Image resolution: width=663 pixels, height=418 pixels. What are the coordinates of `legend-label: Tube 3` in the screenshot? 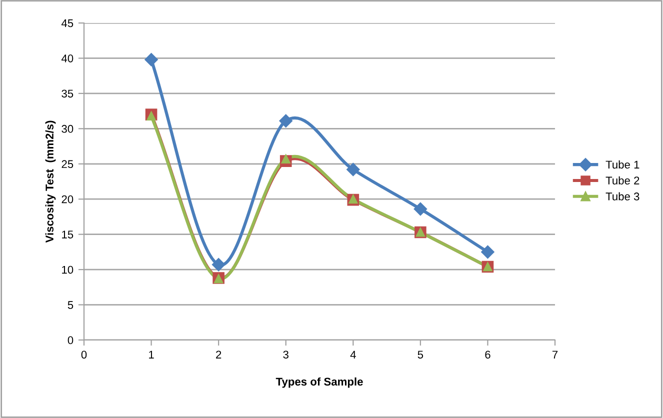 It's located at (623, 196).